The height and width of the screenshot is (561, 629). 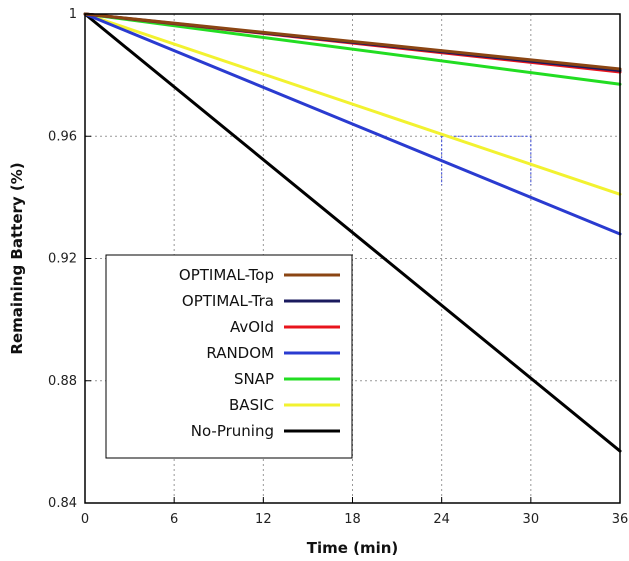 What do you see at coordinates (174, 519) in the screenshot?
I see `x-tick-label: 6` at bounding box center [174, 519].